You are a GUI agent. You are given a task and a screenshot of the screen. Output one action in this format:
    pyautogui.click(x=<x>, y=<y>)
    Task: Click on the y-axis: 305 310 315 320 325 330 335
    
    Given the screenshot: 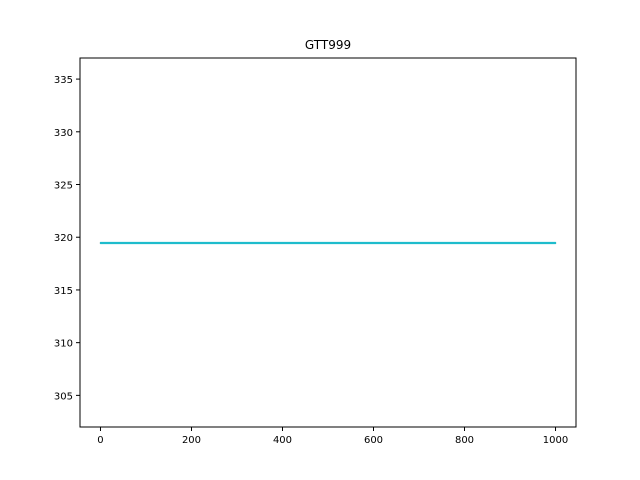 What is the action you would take?
    pyautogui.click(x=67, y=238)
    